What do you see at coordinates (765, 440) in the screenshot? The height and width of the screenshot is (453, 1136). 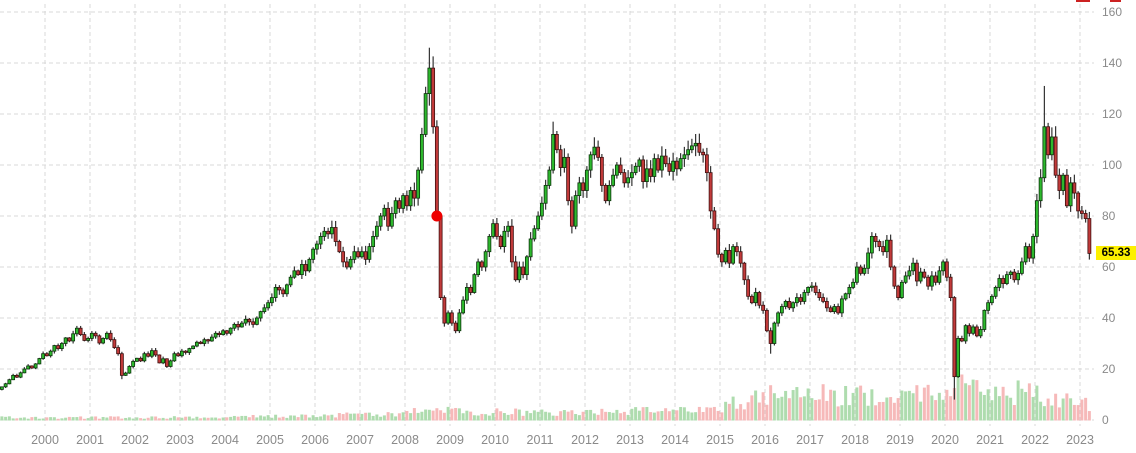 I see `axis-label: 2016` at bounding box center [765, 440].